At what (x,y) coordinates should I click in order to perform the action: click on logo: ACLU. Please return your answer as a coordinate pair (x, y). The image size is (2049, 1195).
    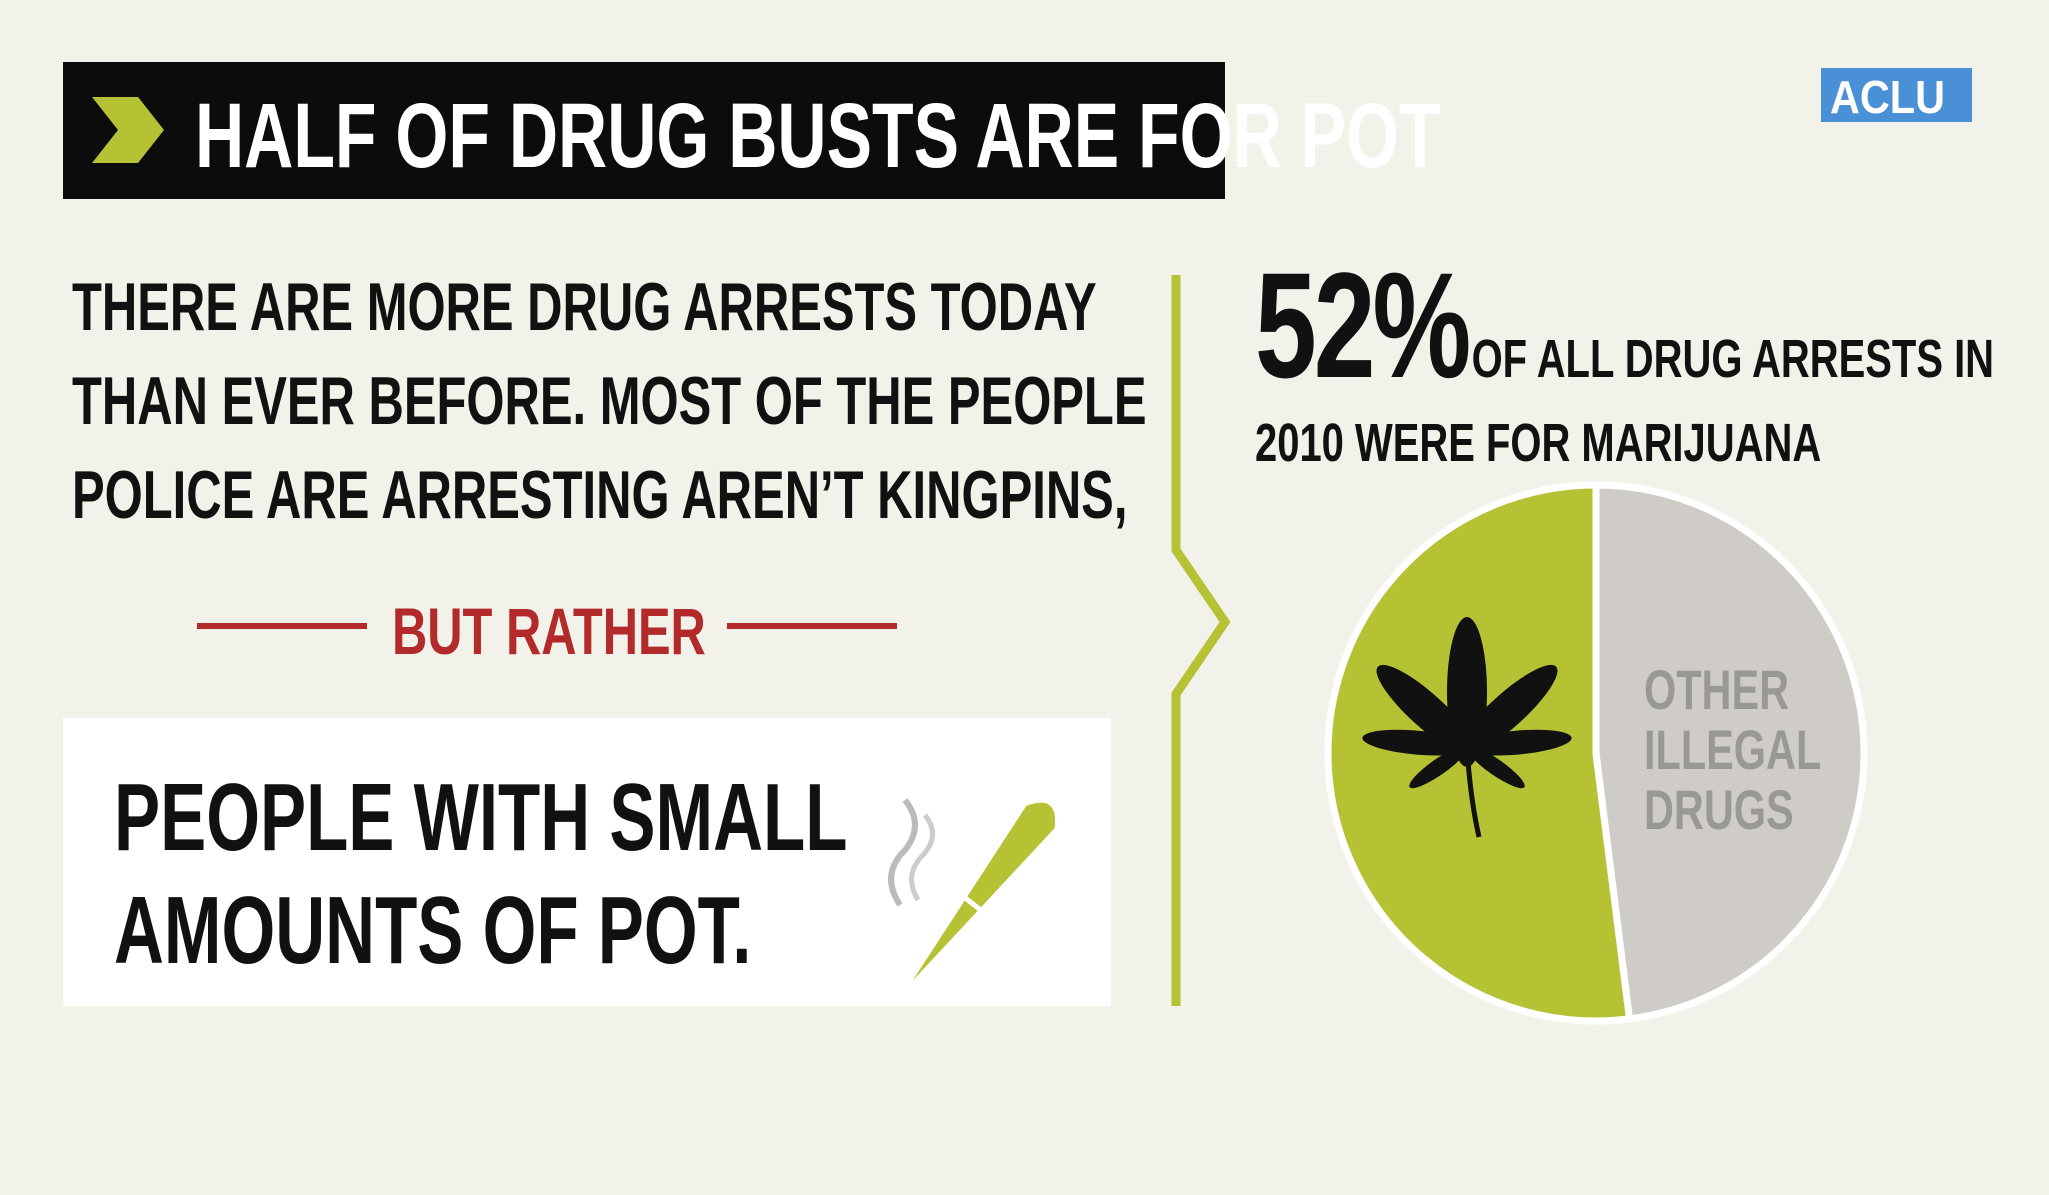
    Looking at the image, I should click on (1887, 97).